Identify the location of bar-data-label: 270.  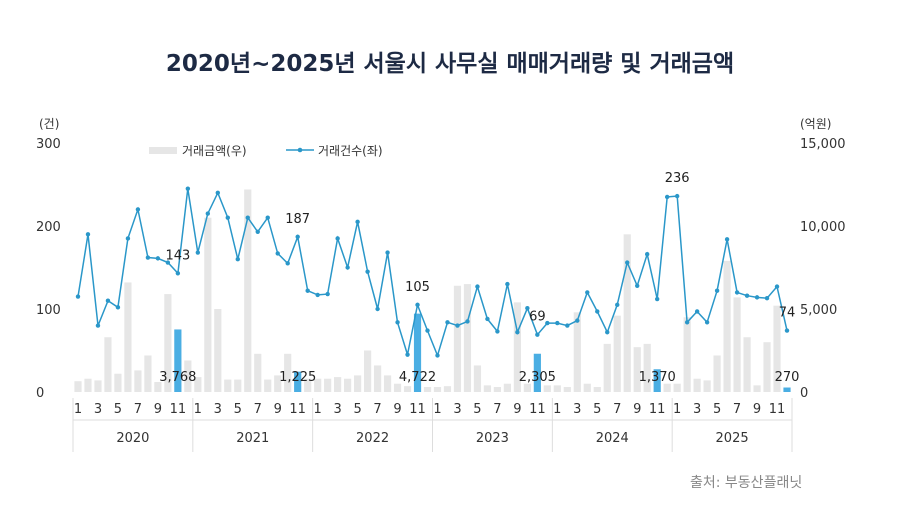
(787, 377).